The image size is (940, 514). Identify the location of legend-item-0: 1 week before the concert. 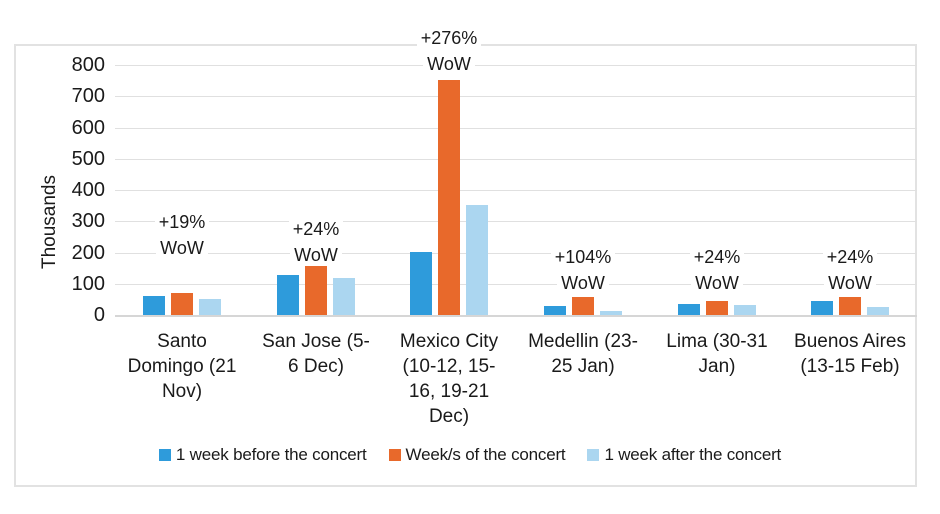
(262, 455).